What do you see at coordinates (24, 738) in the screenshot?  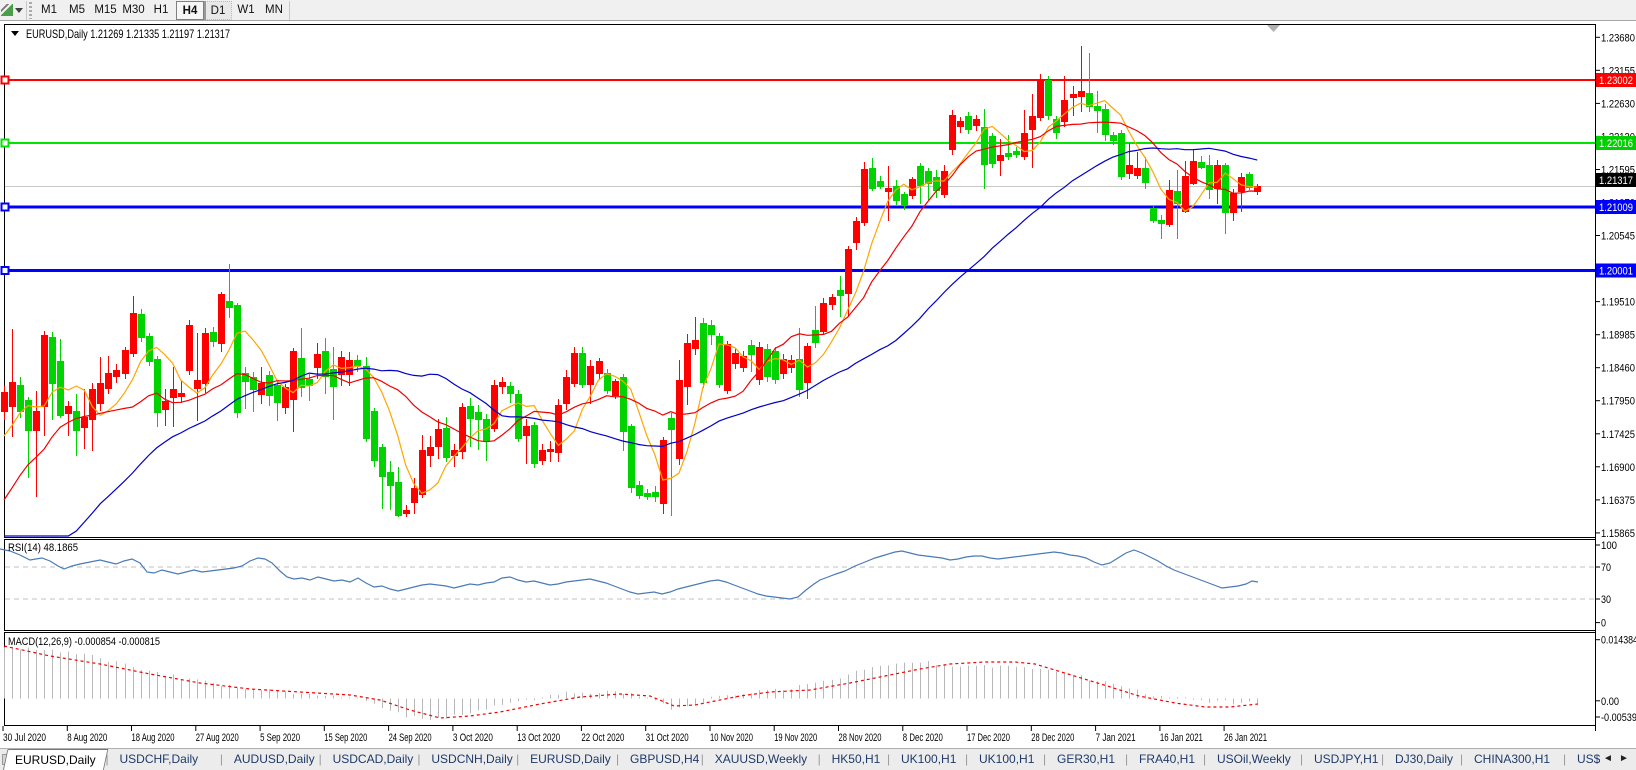 I see `svg-text: 30 Jul 2020` at bounding box center [24, 738].